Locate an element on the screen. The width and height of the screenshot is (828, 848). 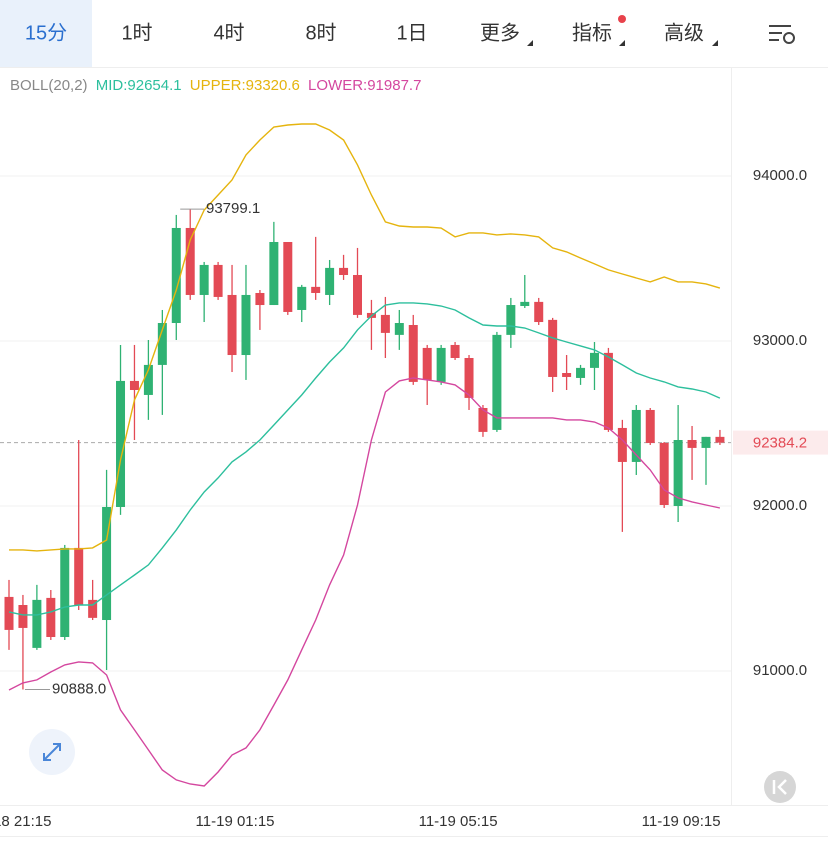
timeframe-tab: 4时 is located at coordinates (228, 32).